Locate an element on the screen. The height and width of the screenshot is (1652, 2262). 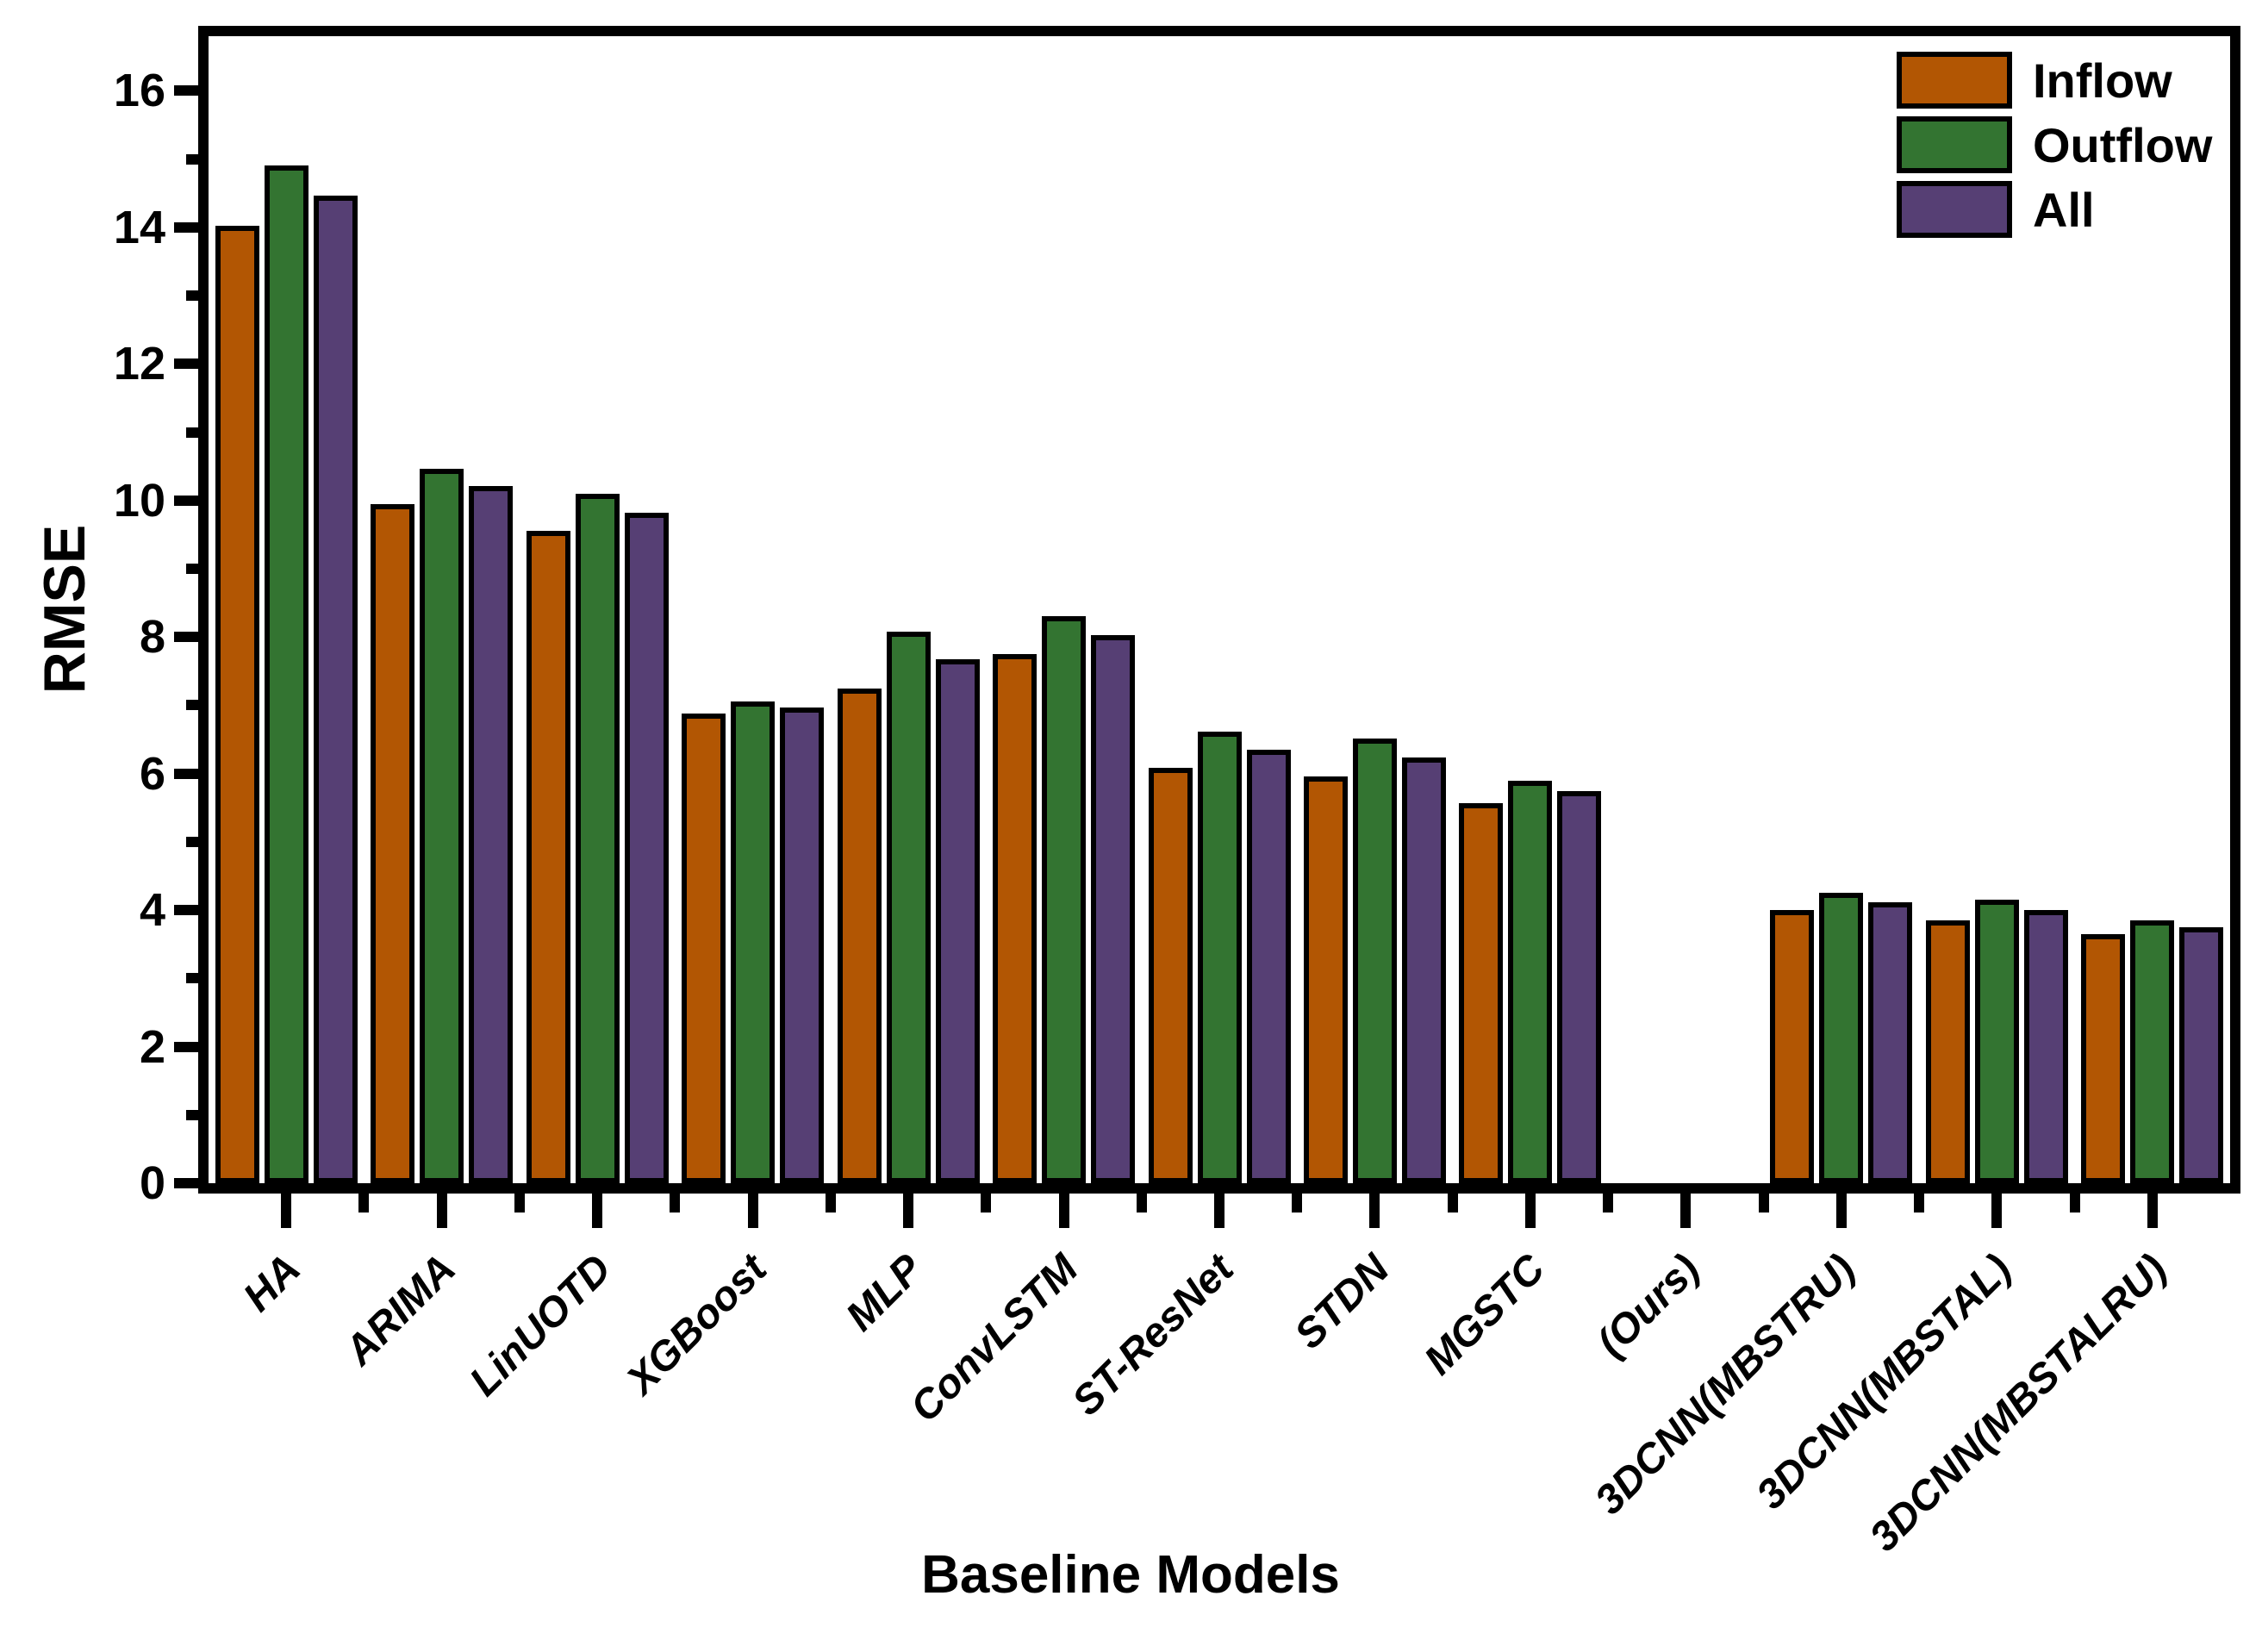
bar-all-linuotd is located at coordinates (646, 848).